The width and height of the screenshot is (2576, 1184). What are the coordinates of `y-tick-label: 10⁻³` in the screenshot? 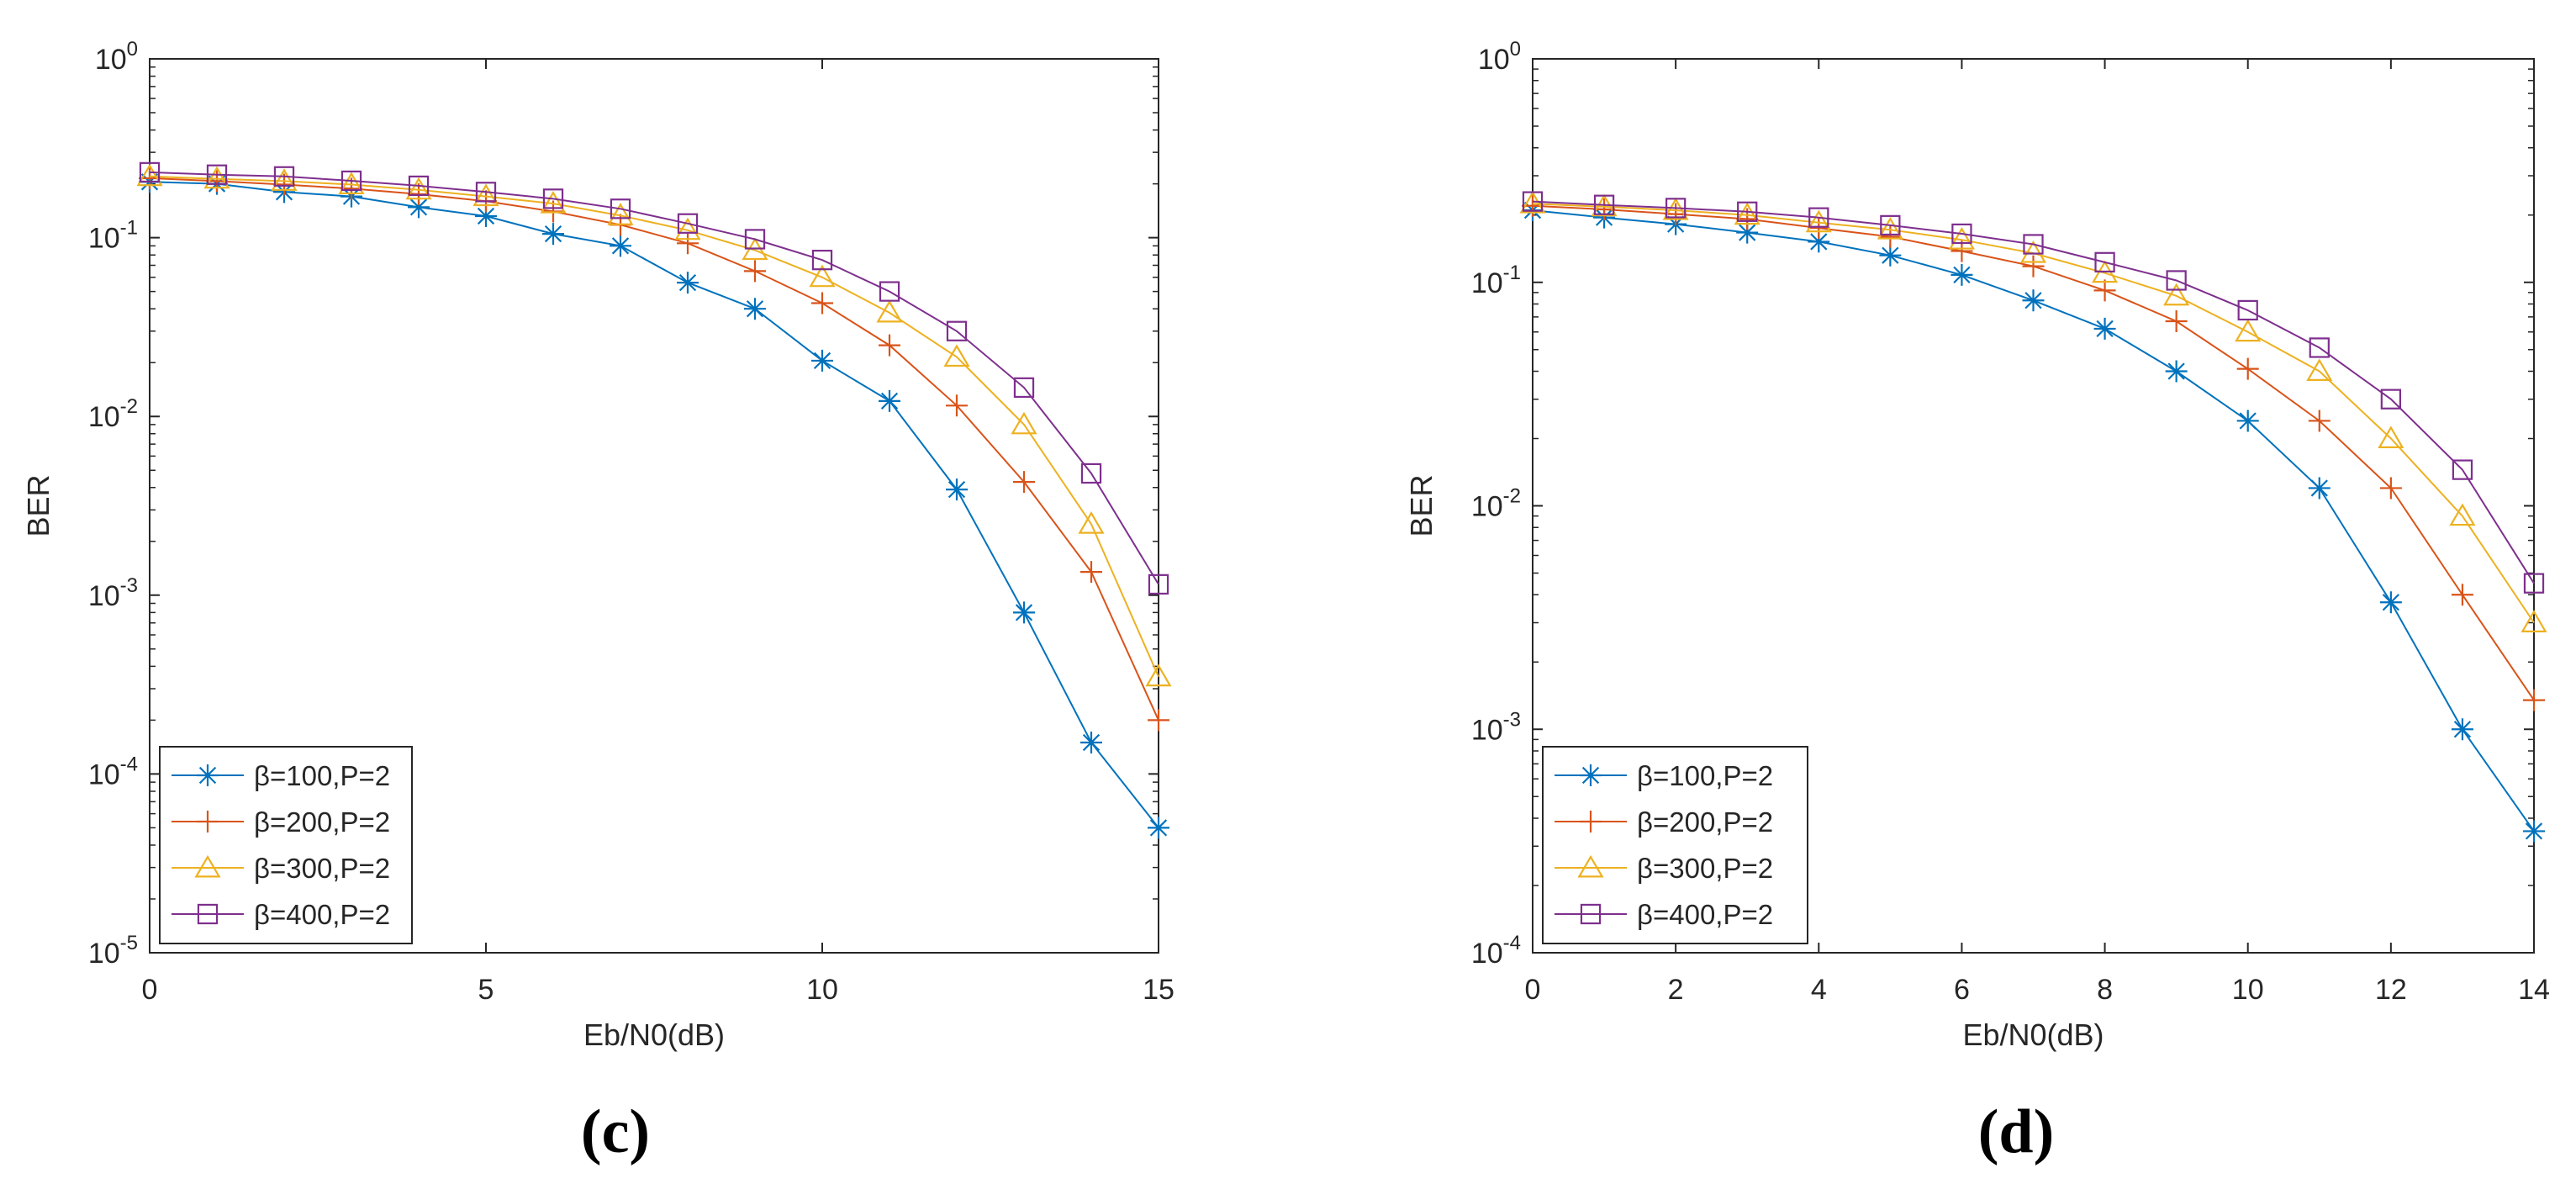 It's located at (113, 593).